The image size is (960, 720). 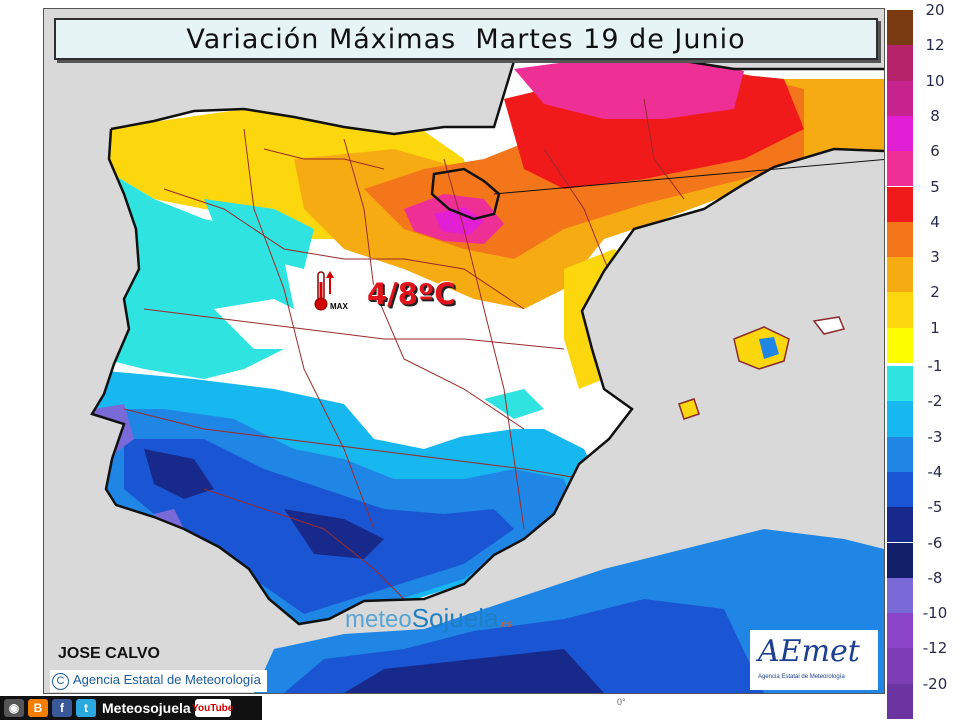 I want to click on watermark-part2: Sojuela, so click(x=455, y=618).